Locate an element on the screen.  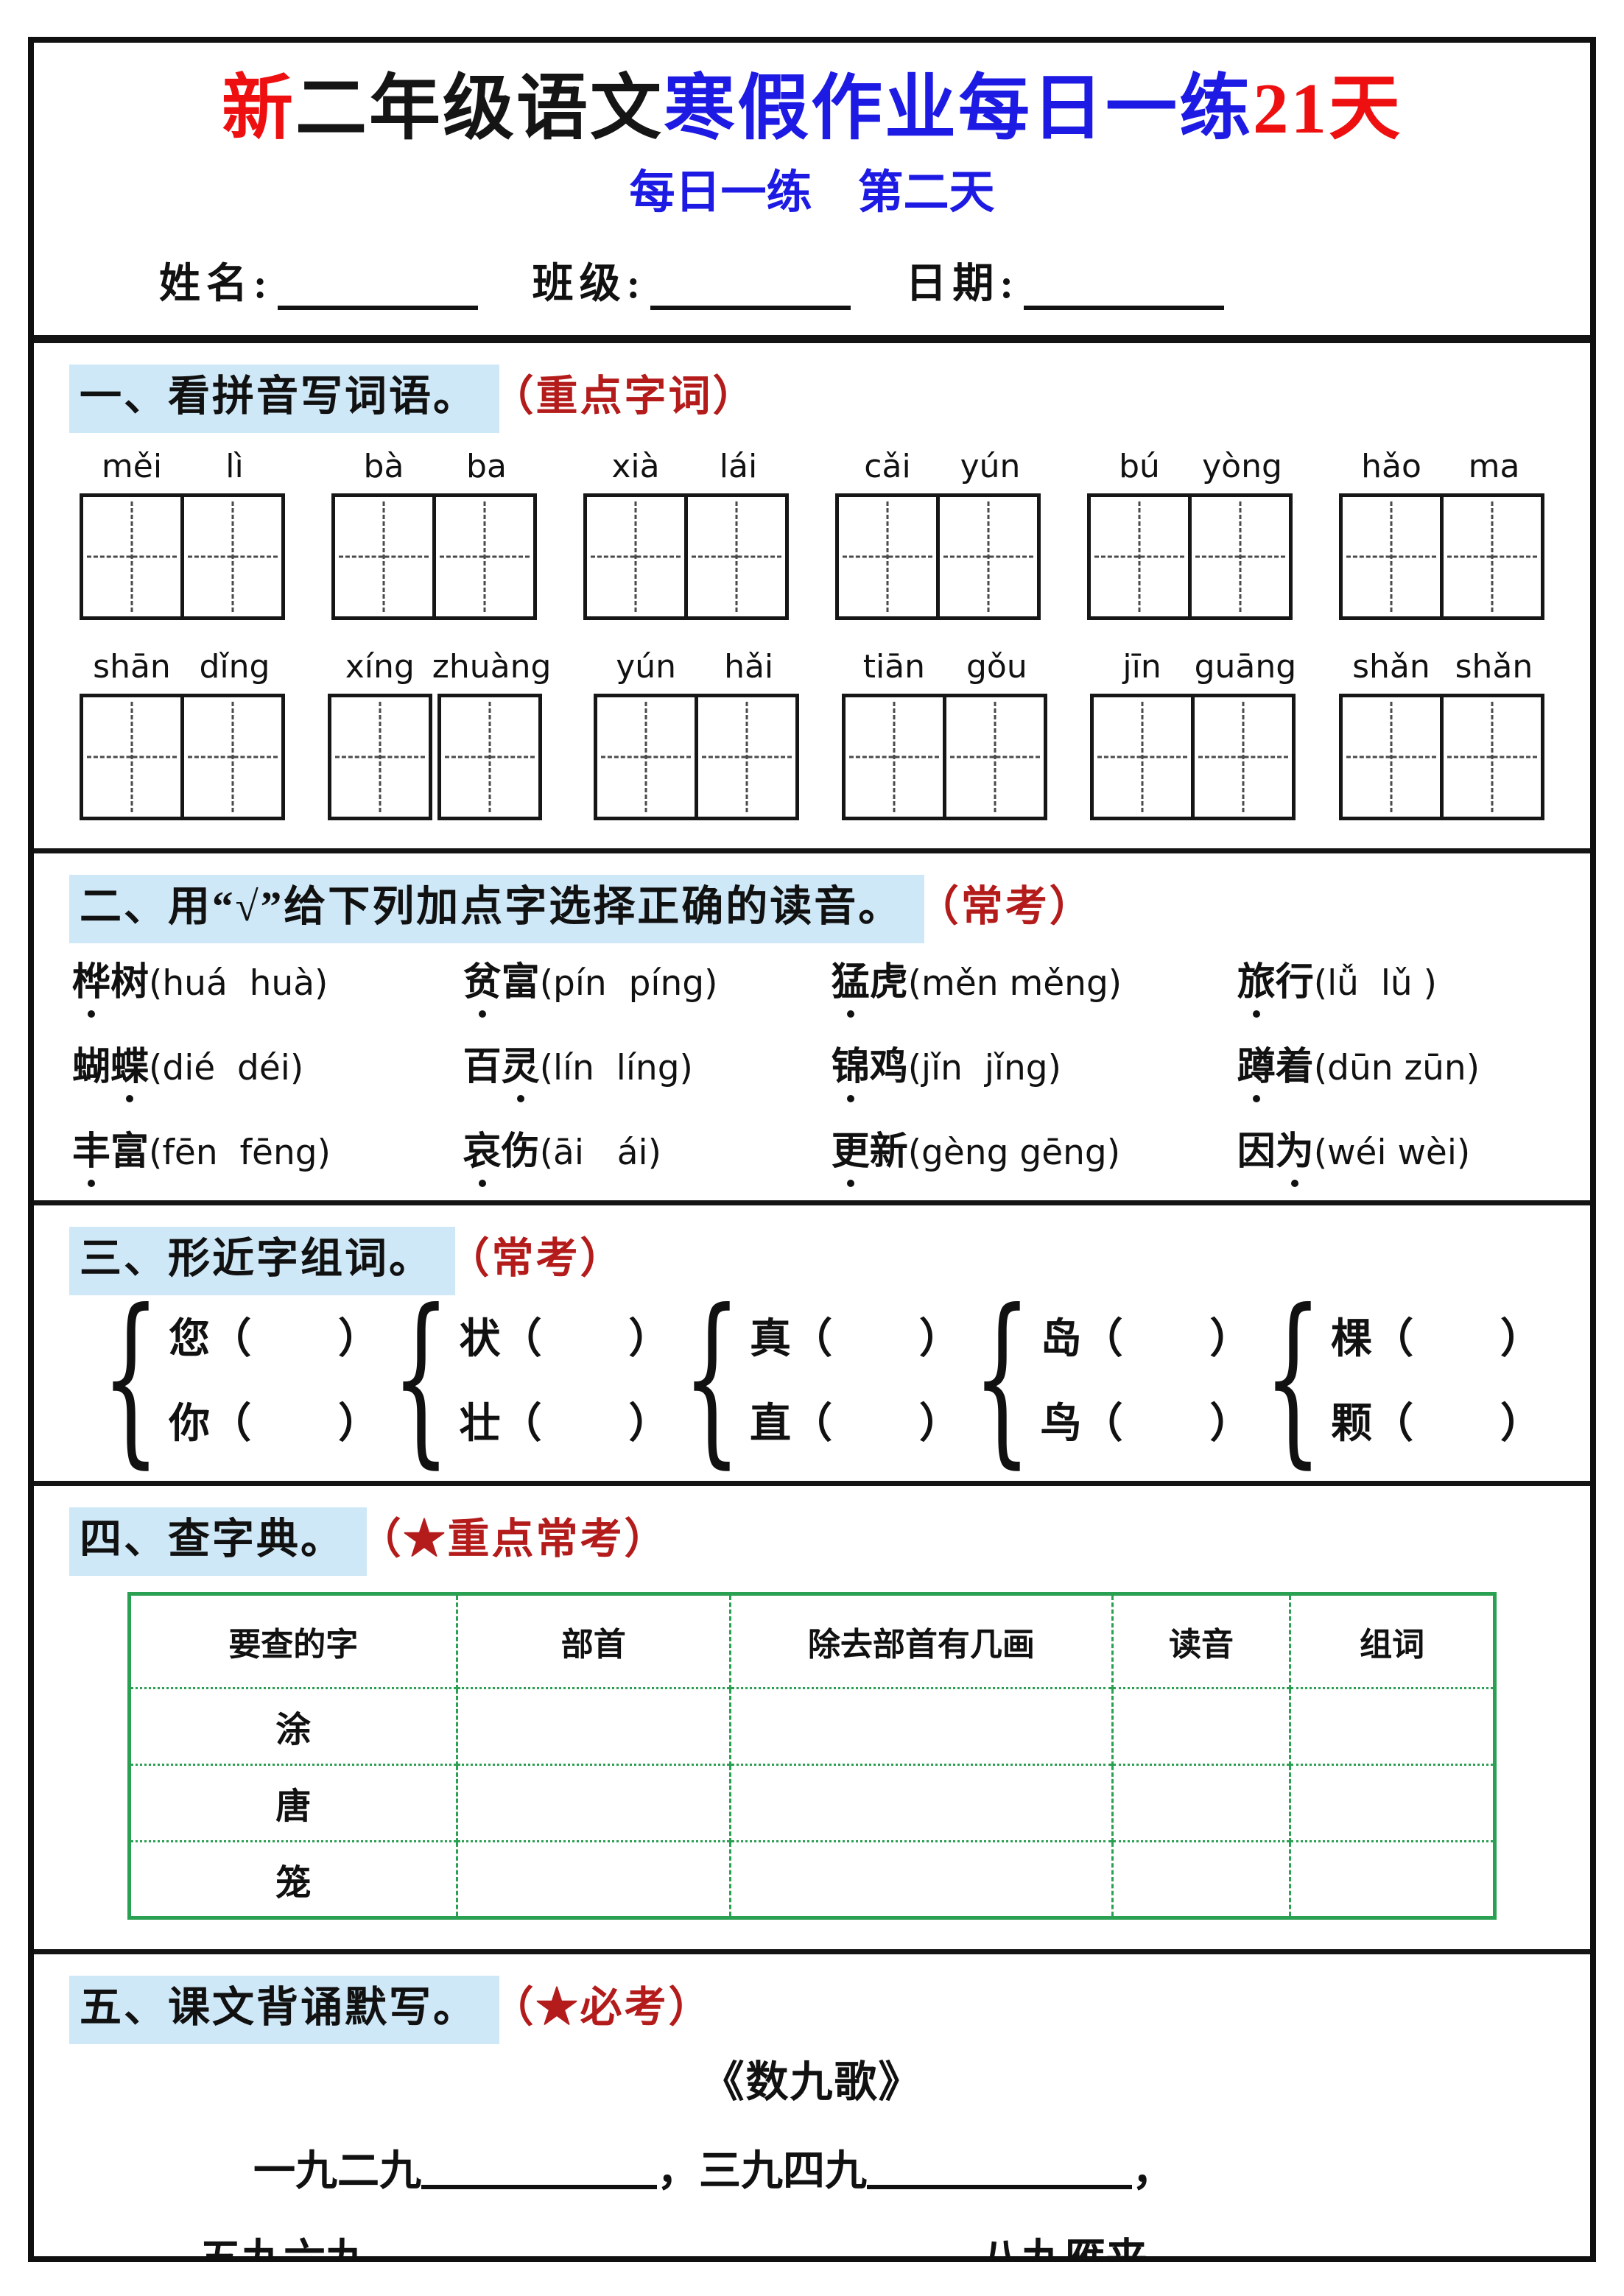
phonetic-options: (lín líng) is located at coordinates (616, 1067).